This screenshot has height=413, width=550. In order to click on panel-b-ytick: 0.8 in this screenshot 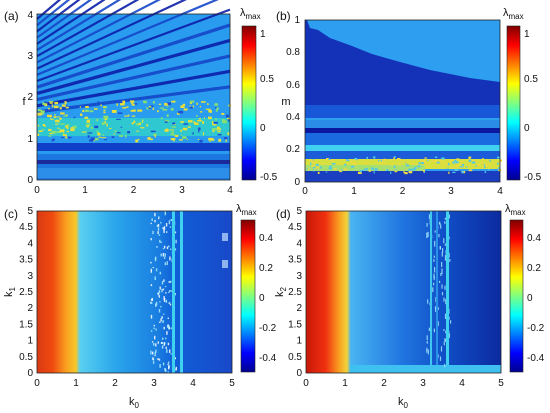, I will do `click(293, 52)`.